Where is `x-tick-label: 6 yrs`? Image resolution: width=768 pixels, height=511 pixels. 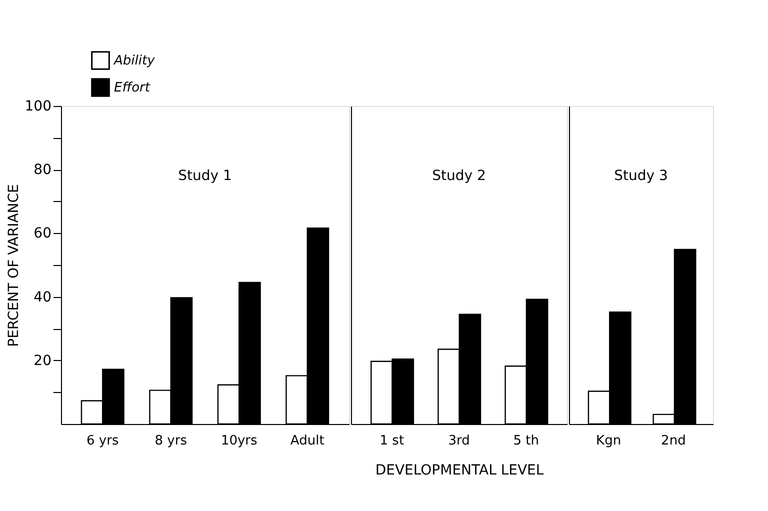 x-tick-label: 6 yrs is located at coordinates (102, 441).